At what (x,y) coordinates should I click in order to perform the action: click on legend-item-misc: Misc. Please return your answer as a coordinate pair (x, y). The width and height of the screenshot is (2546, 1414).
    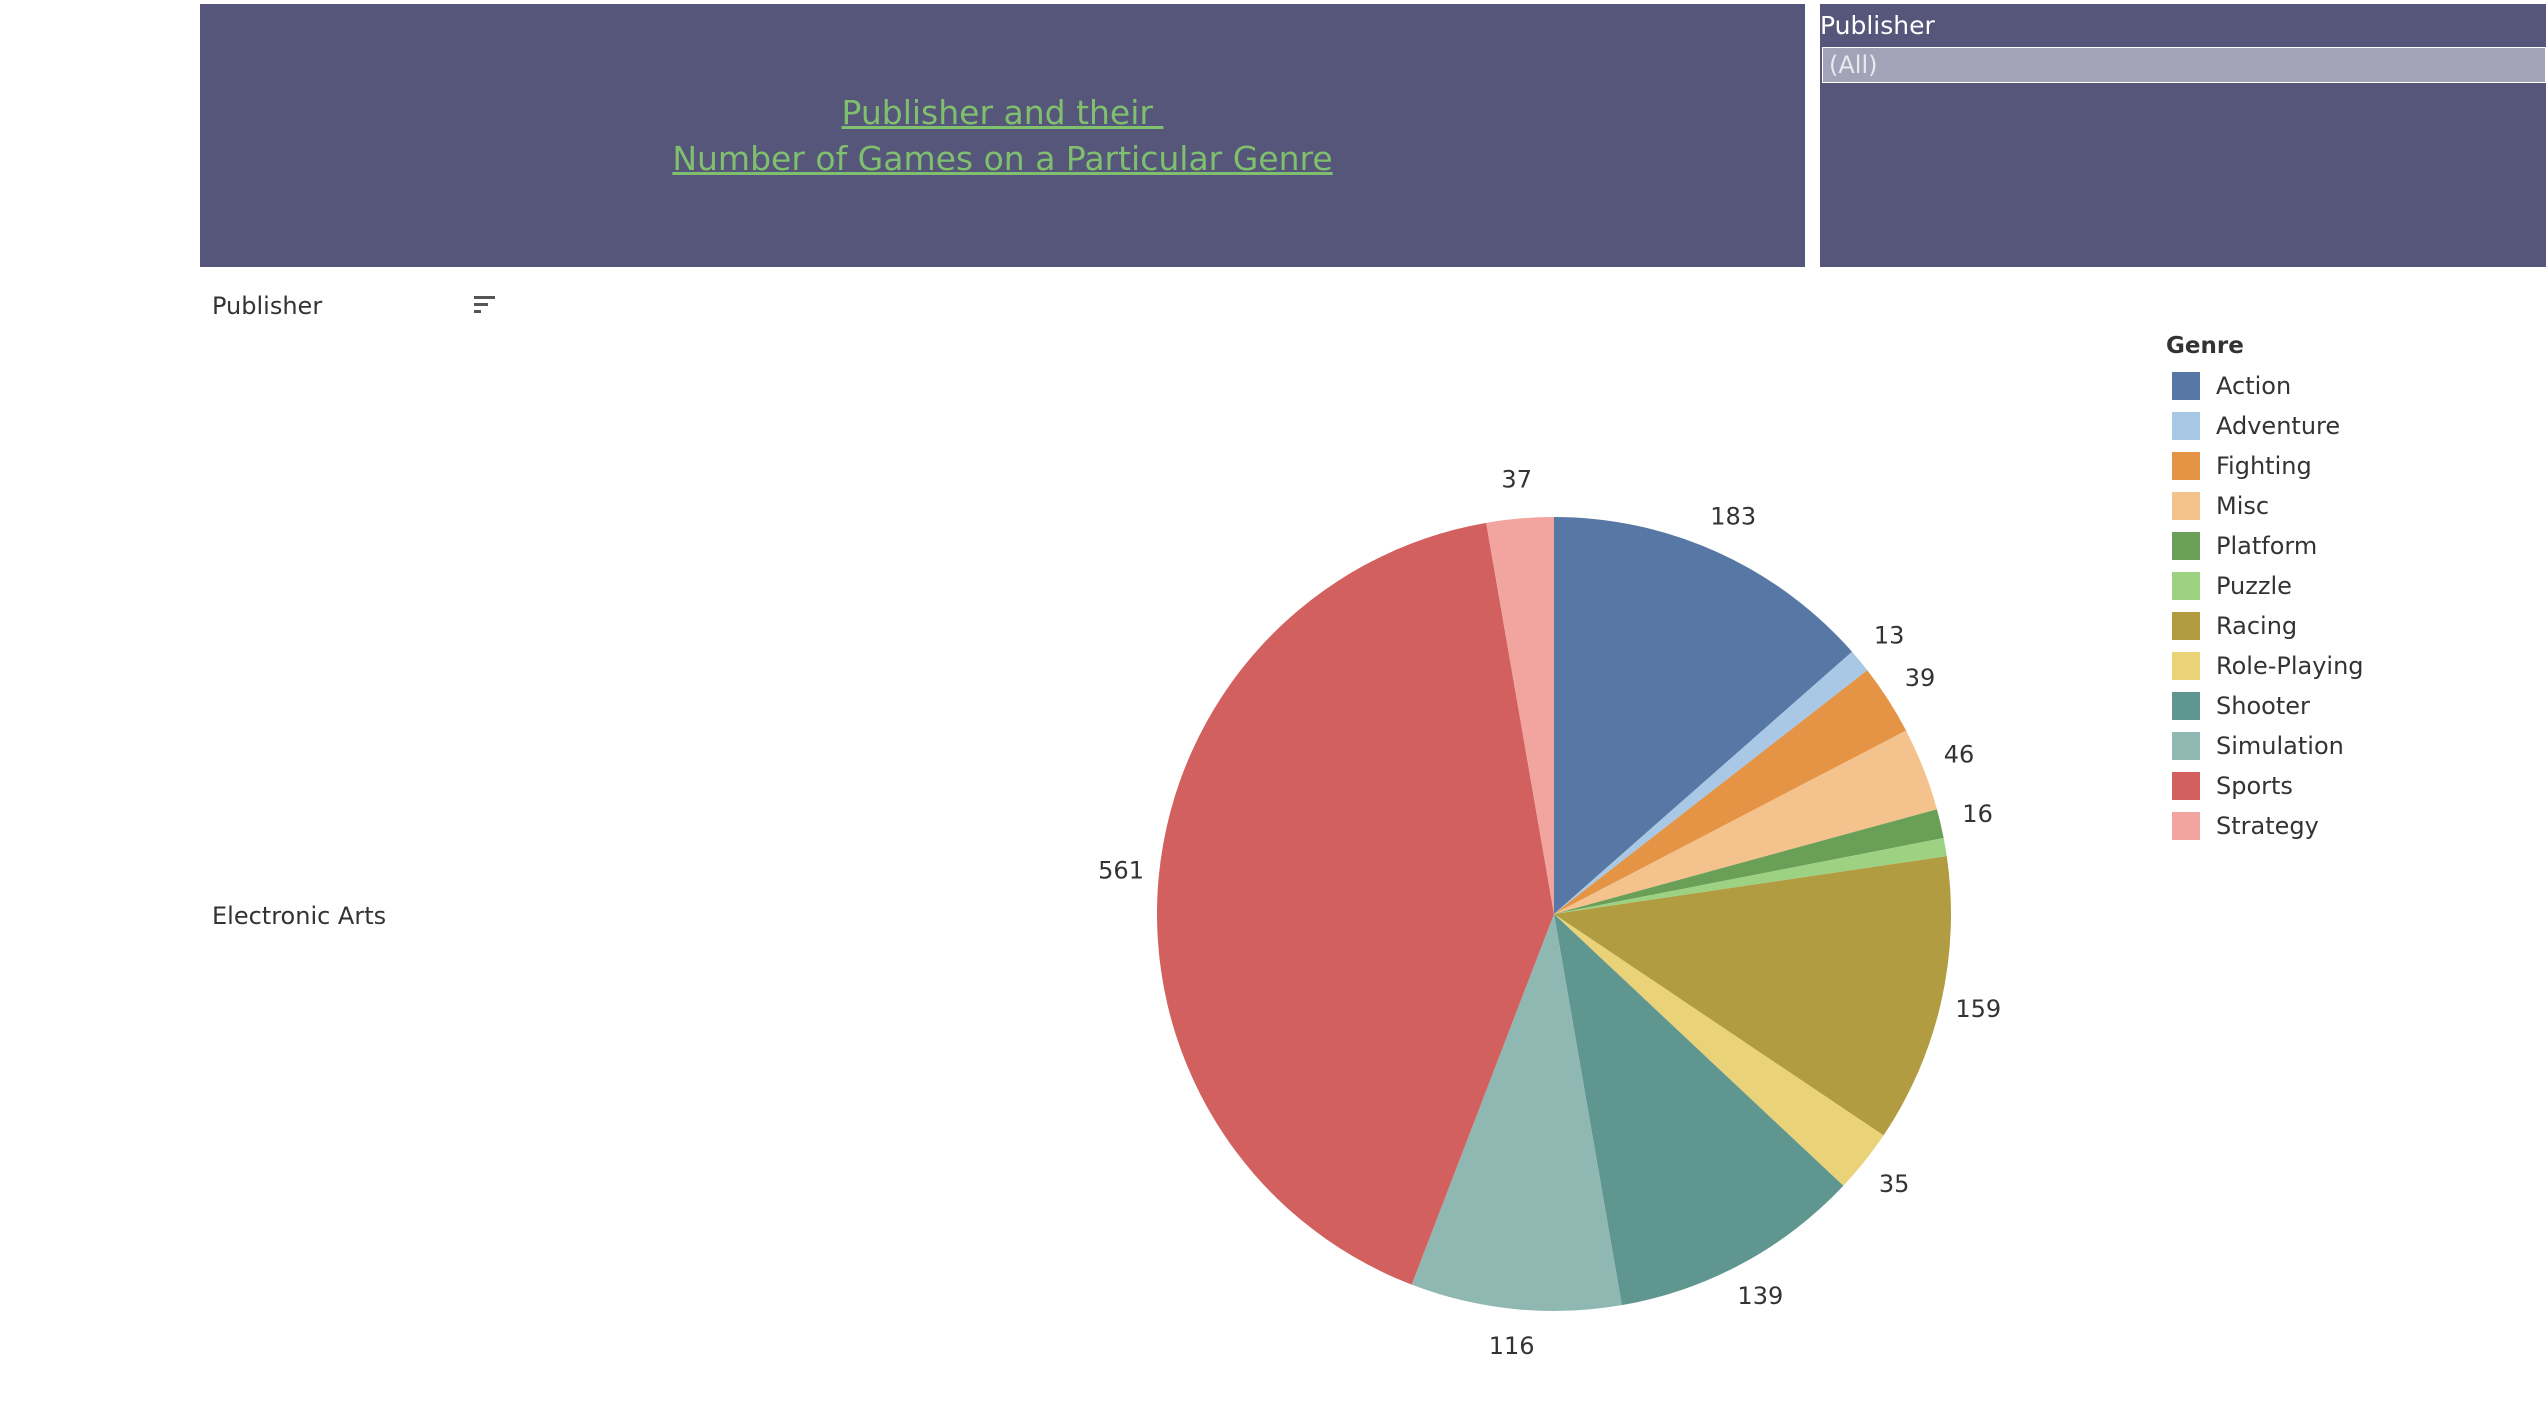
    Looking at the image, I should click on (2356, 506).